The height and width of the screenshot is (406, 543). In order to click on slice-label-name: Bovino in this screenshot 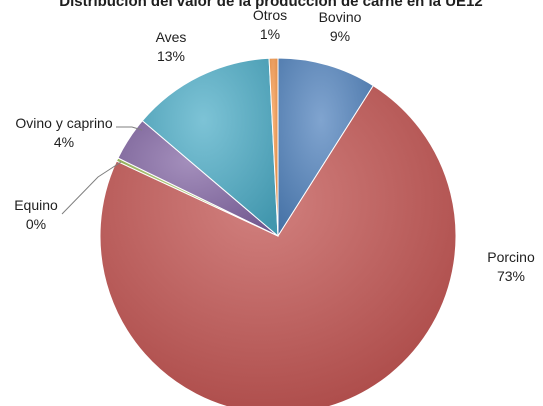, I will do `click(340, 17)`.